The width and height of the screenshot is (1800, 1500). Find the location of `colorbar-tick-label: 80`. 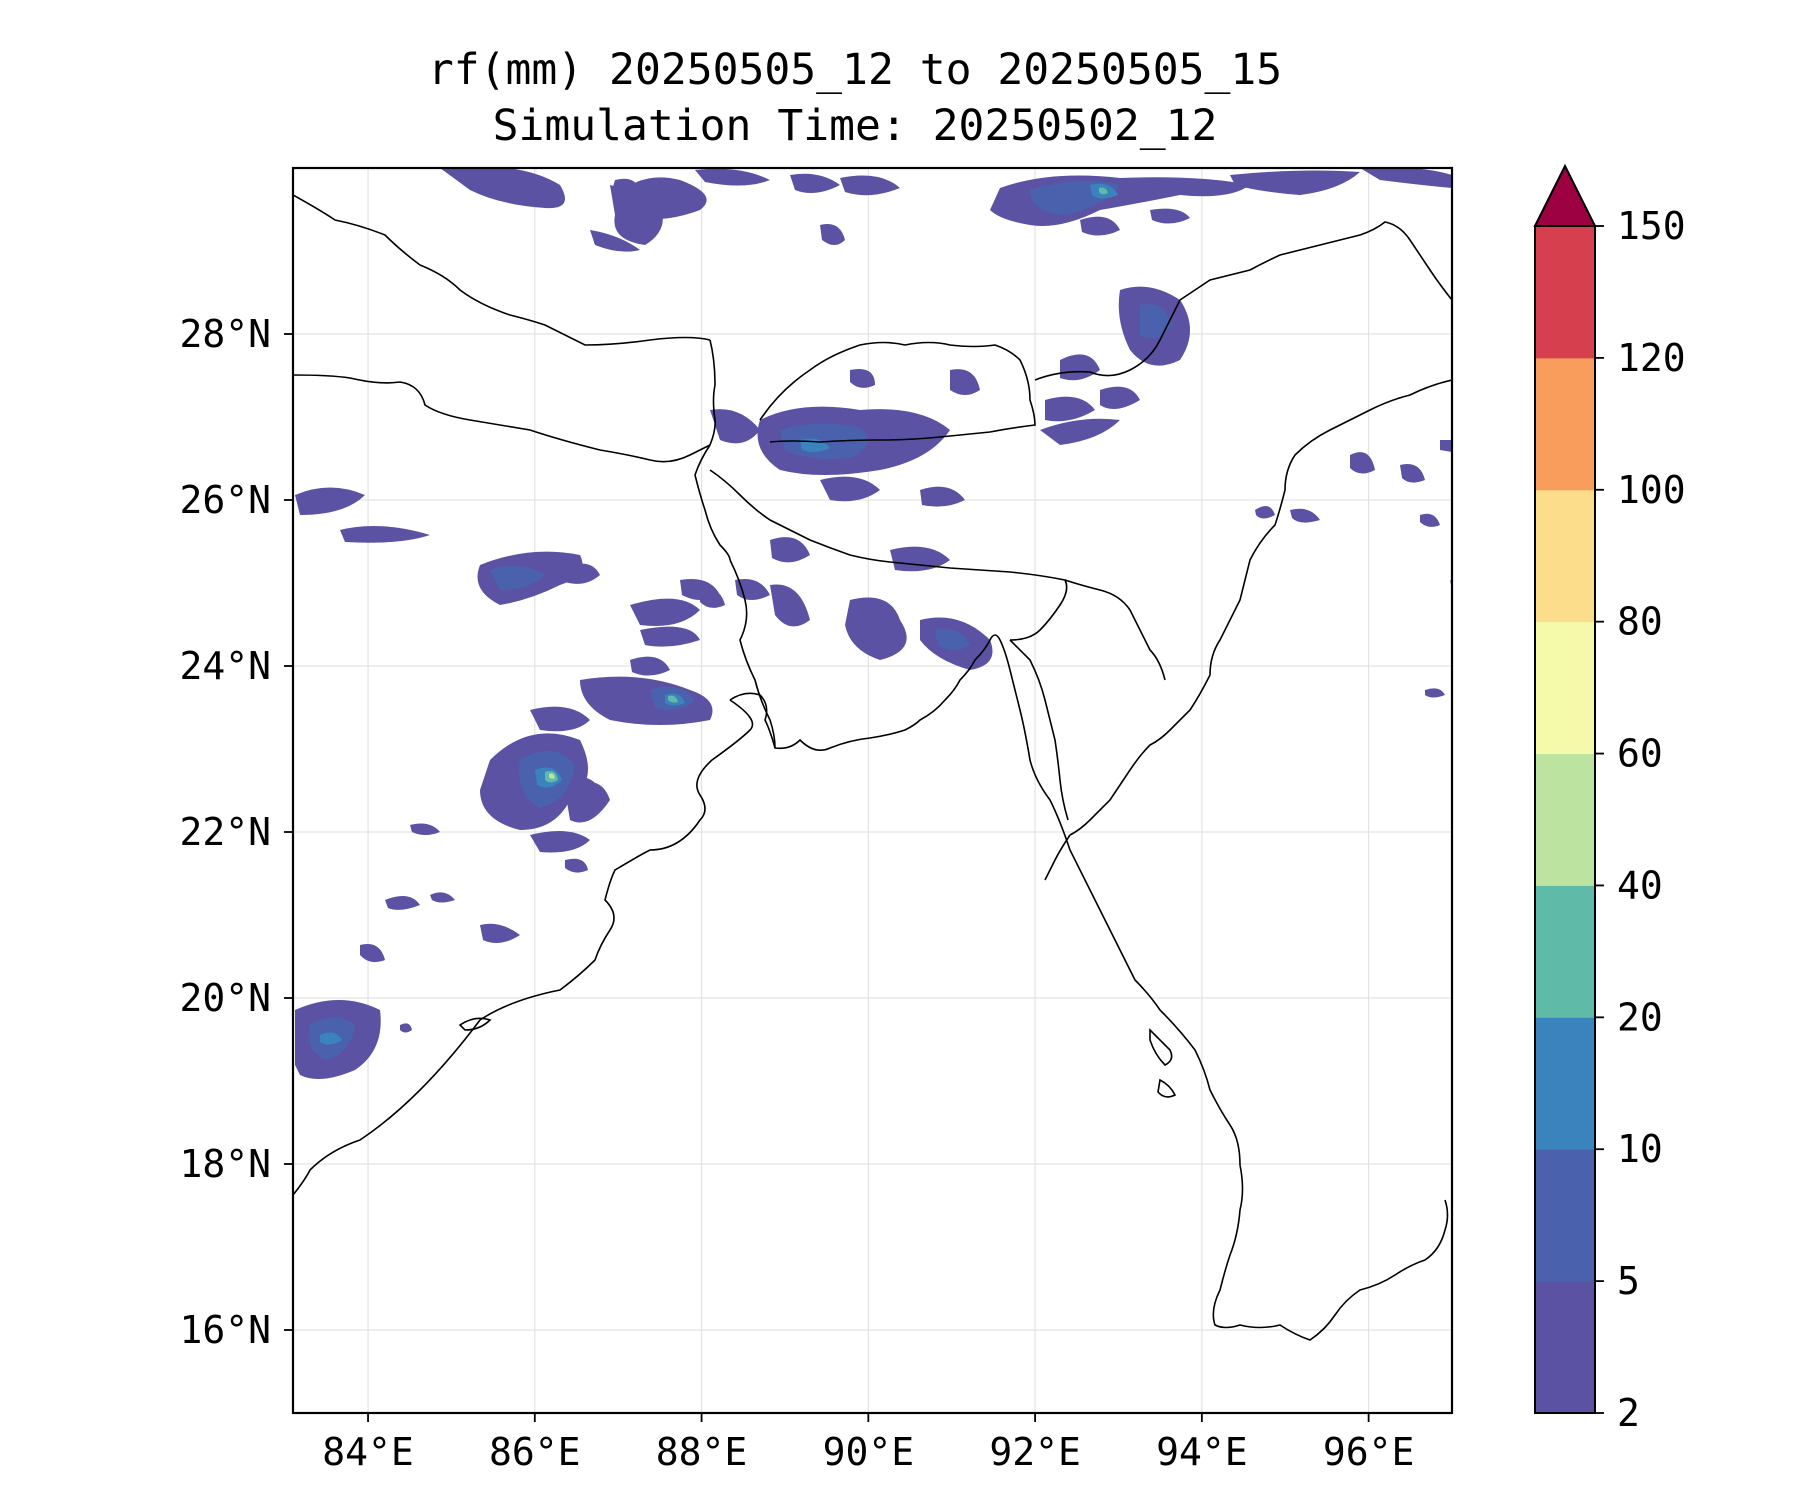

colorbar-tick-label: 80 is located at coordinates (1640, 622).